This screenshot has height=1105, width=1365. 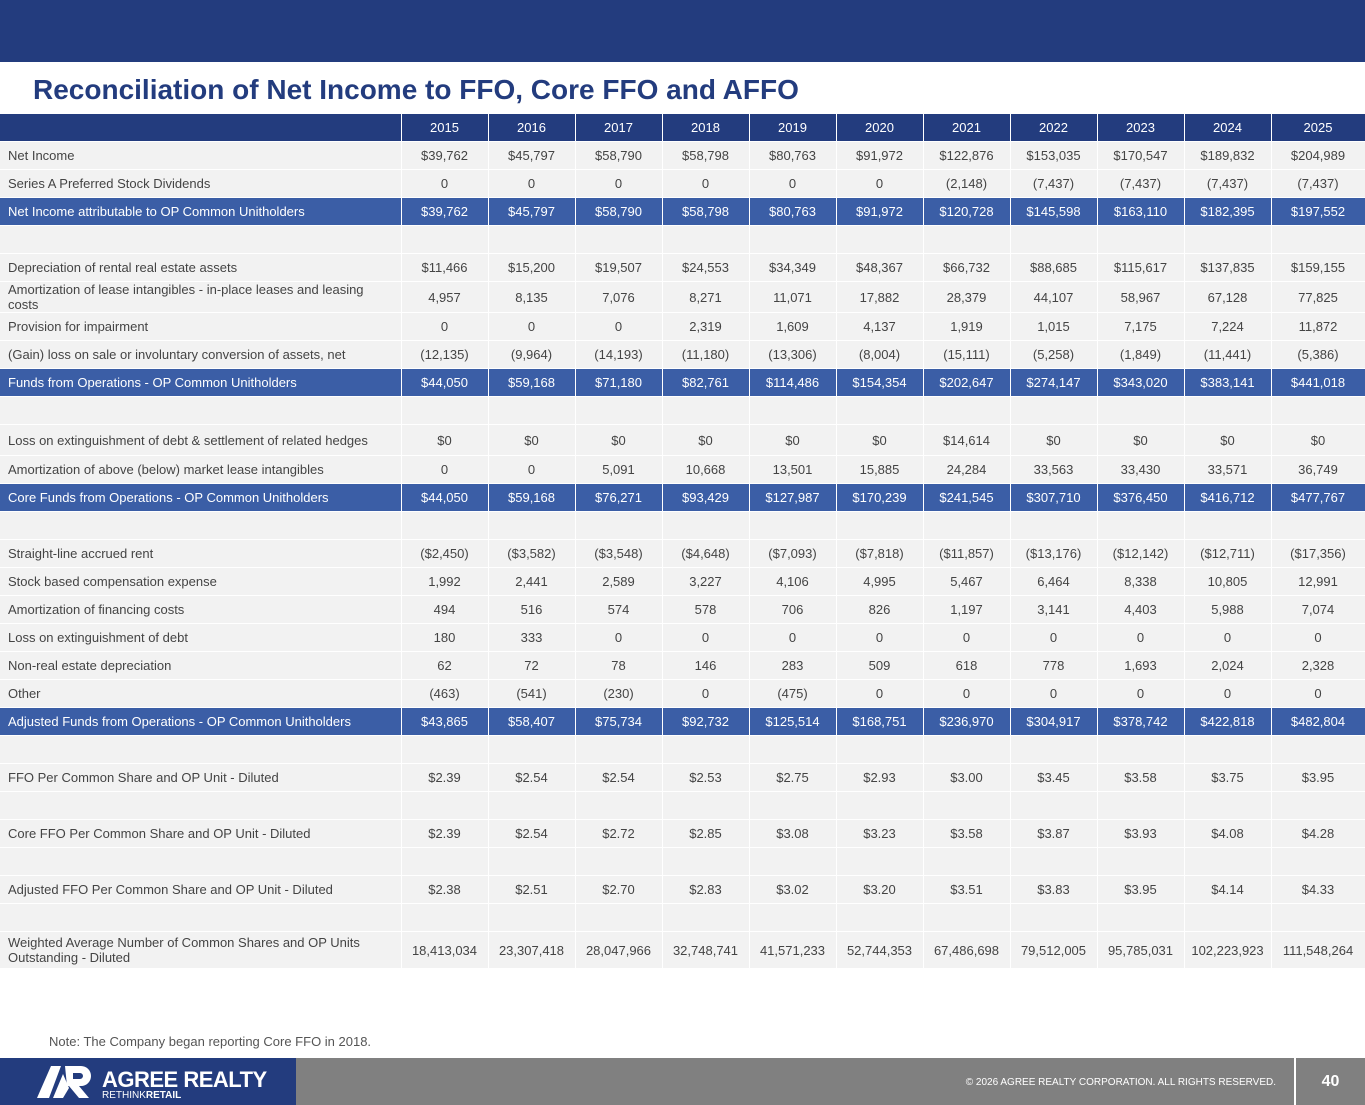 I want to click on value-cell: 574, so click(x=619, y=609).